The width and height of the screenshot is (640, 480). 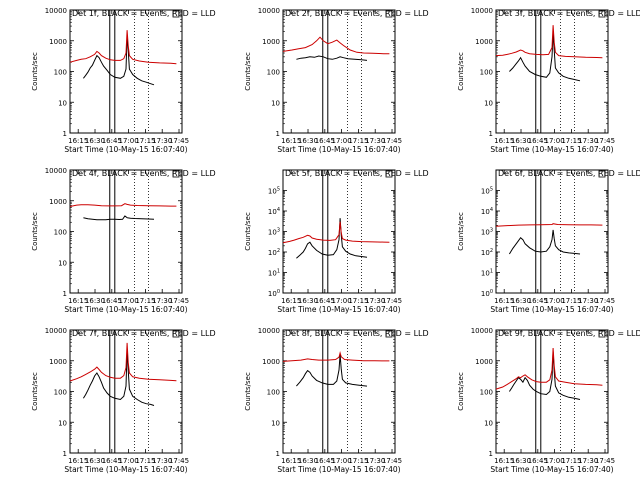 I want to click on chart-title: Det 7f, BLACK = Events, RED = LLD, so click(x=144, y=333).